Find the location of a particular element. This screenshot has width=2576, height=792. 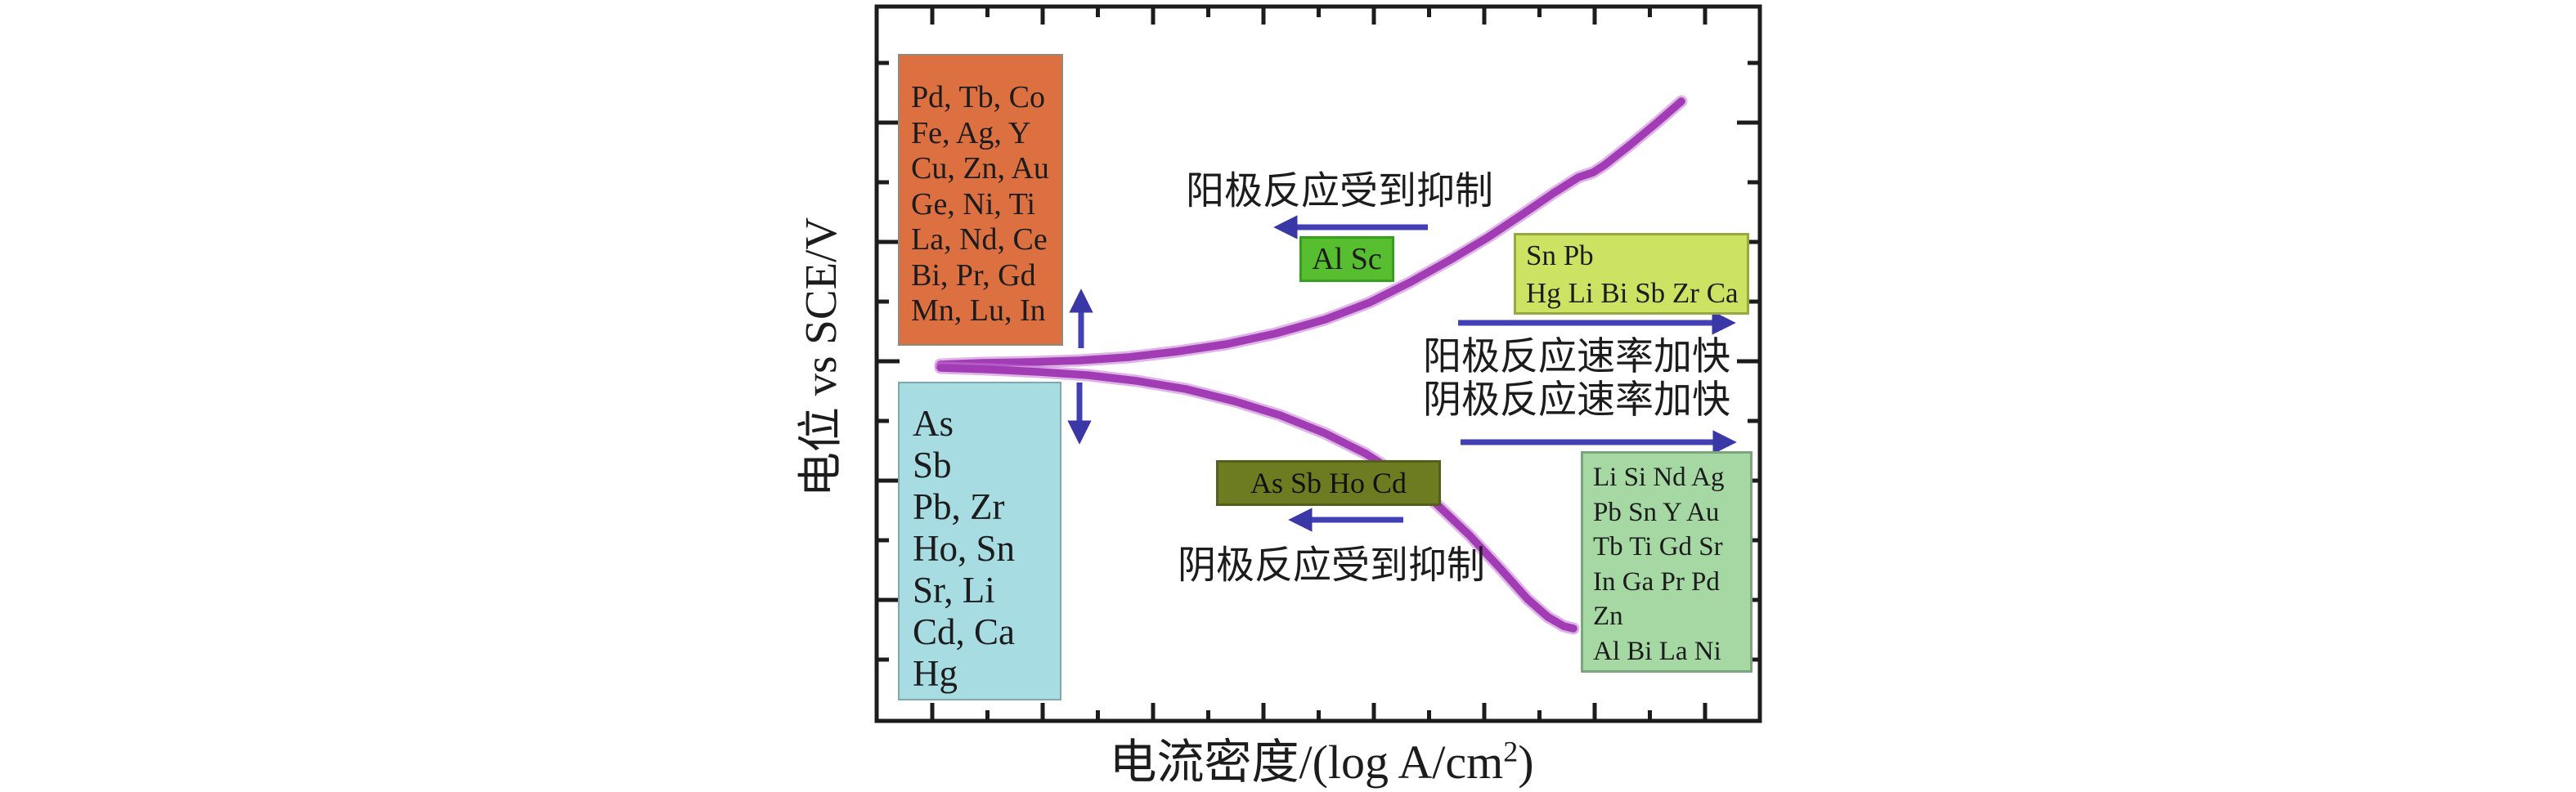

element-line: As Sb Ho Cd is located at coordinates (1328, 483).